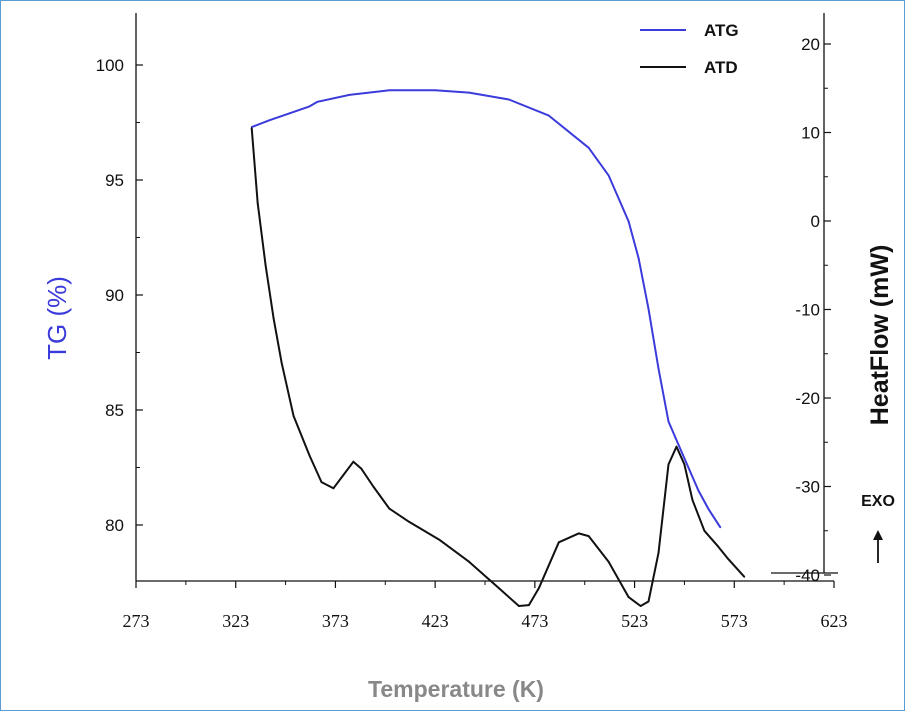 This screenshot has height=713, width=907. What do you see at coordinates (110, 65) in the screenshot?
I see `y-left-tick-label: 100` at bounding box center [110, 65].